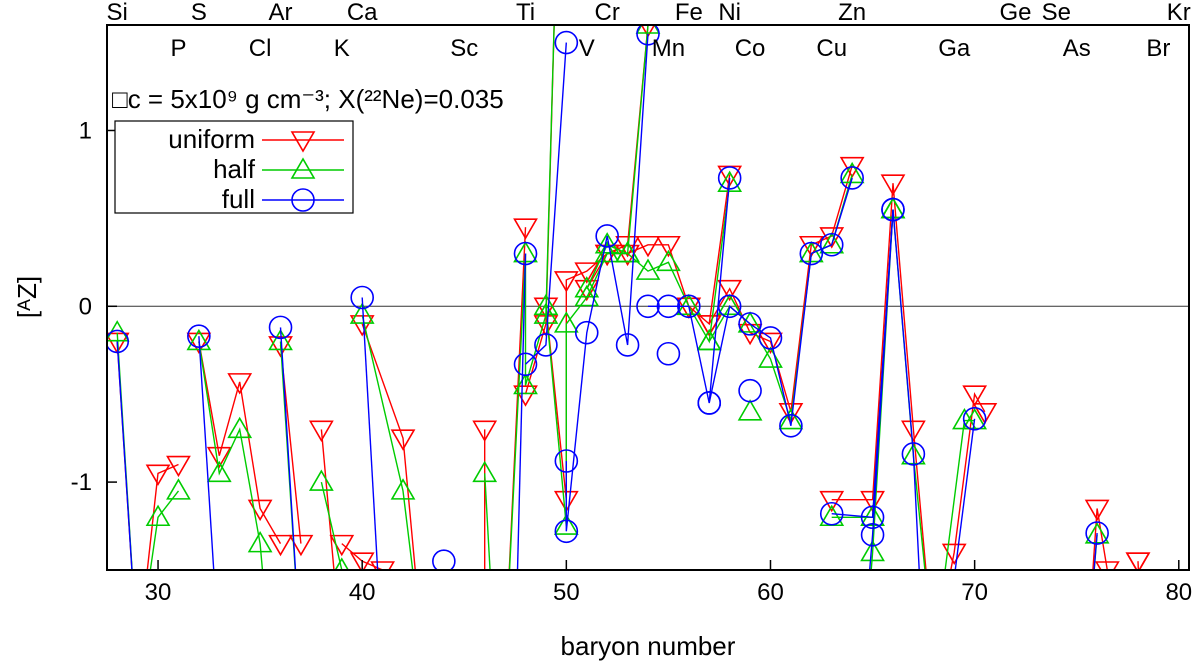 This screenshot has height=666, width=1200. Describe the element at coordinates (729, 13) in the screenshot. I see `element-label: Ni` at that location.